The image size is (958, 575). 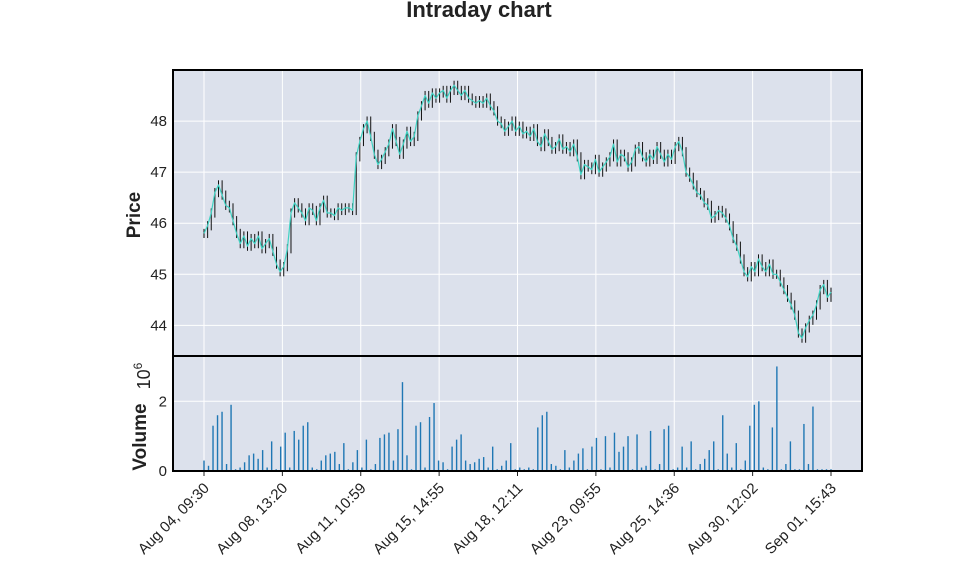 What do you see at coordinates (158, 274) in the screenshot?
I see `price-tick-label: 45` at bounding box center [158, 274].